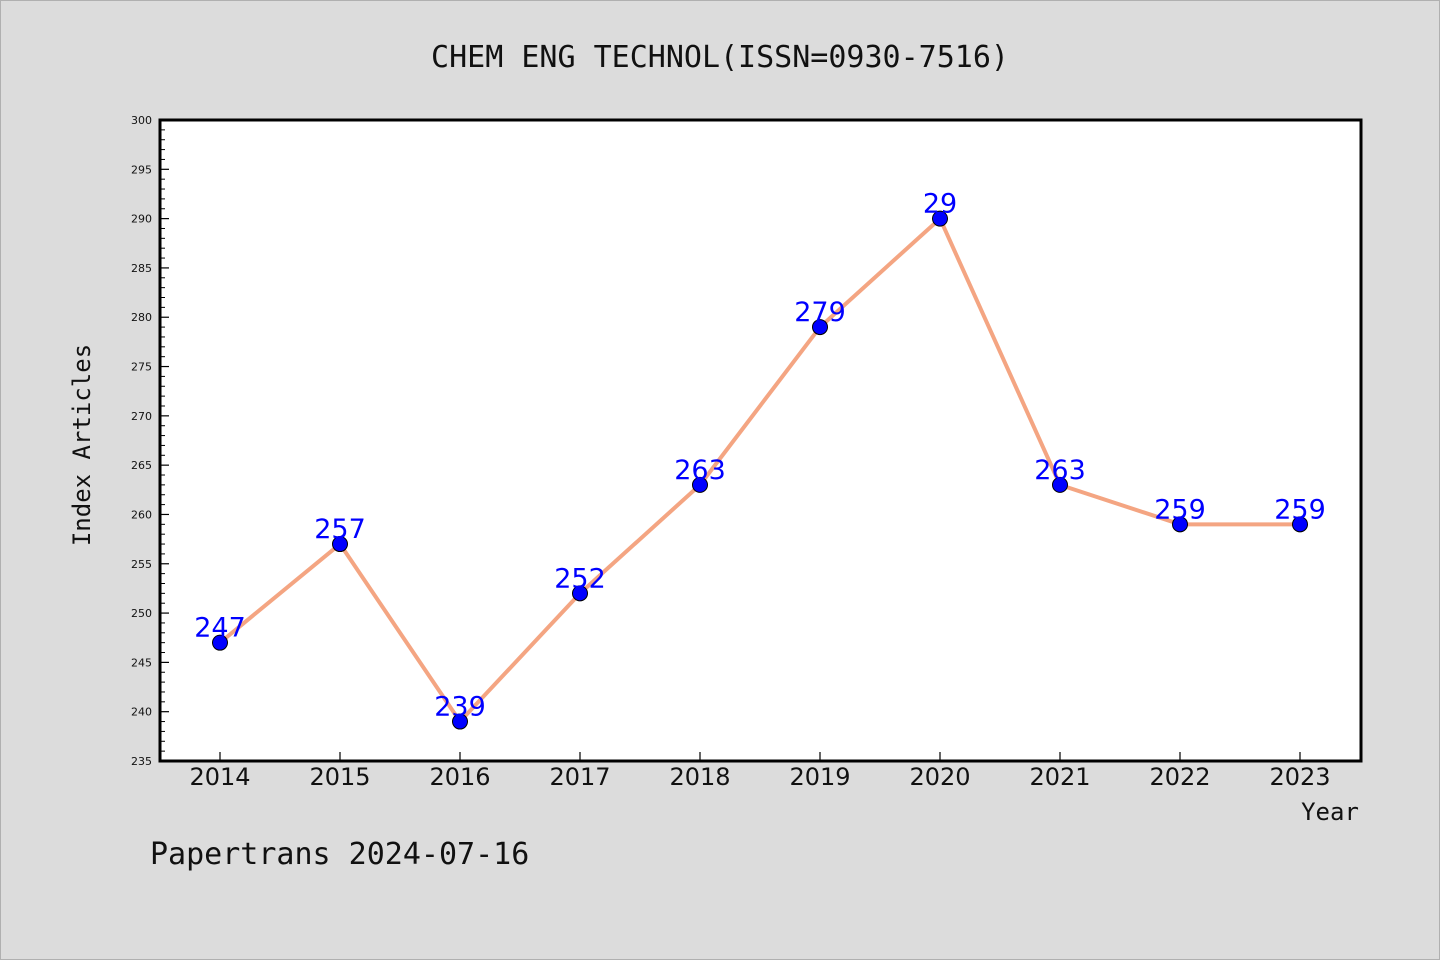 This screenshot has width=1440, height=960. What do you see at coordinates (1299, 777) in the screenshot?
I see `x-tick-label: 2023` at bounding box center [1299, 777].